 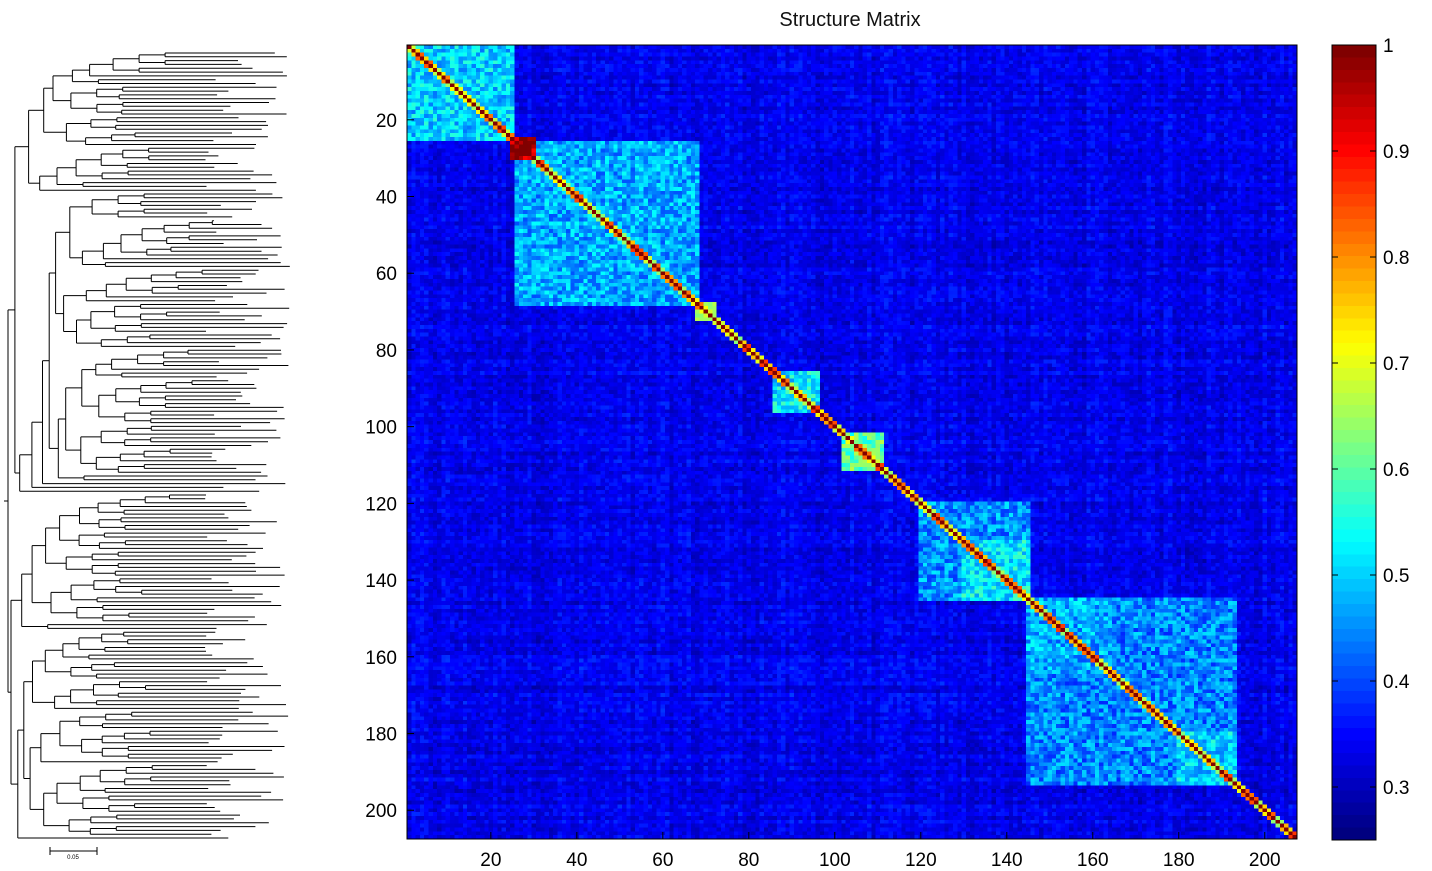 I want to click on y-tick-label: 200, so click(x=381, y=811).